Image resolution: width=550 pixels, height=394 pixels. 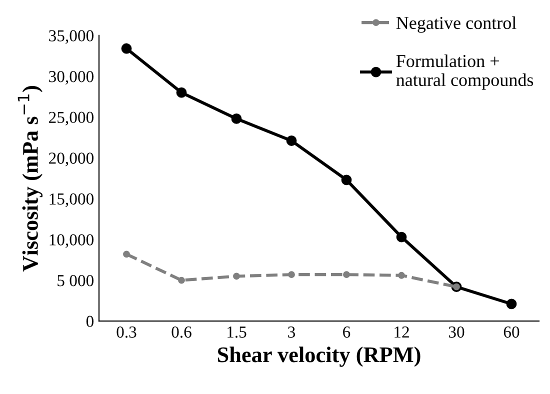 What do you see at coordinates (319, 356) in the screenshot?
I see `x-axis-title: Shear velocity (RPM)` at bounding box center [319, 356].